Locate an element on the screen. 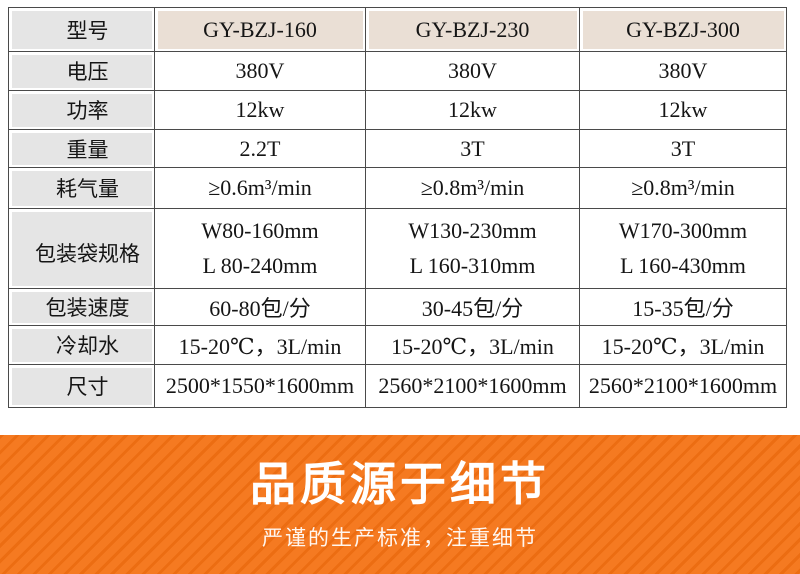  model-name-2: GY-BZJ-230 is located at coordinates (472, 29).